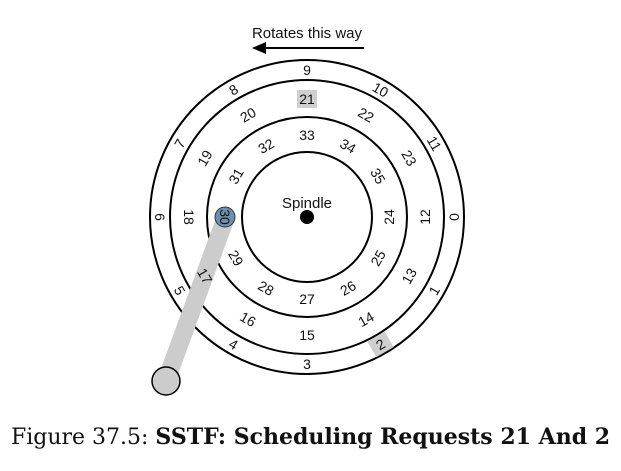 The width and height of the screenshot is (621, 471). I want to click on sector-14: 14, so click(366, 319).